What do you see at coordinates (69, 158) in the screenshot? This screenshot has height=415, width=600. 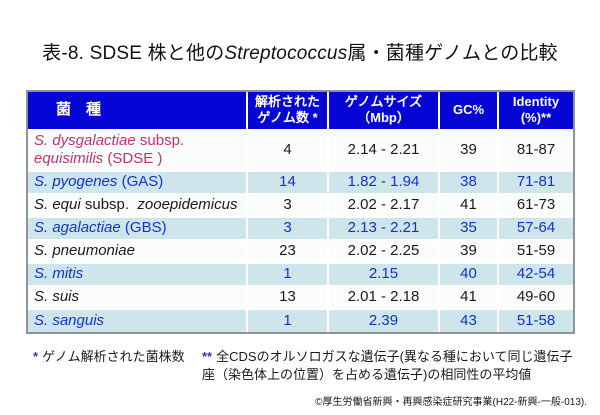 I see `species-name-italic: equisimilis` at bounding box center [69, 158].